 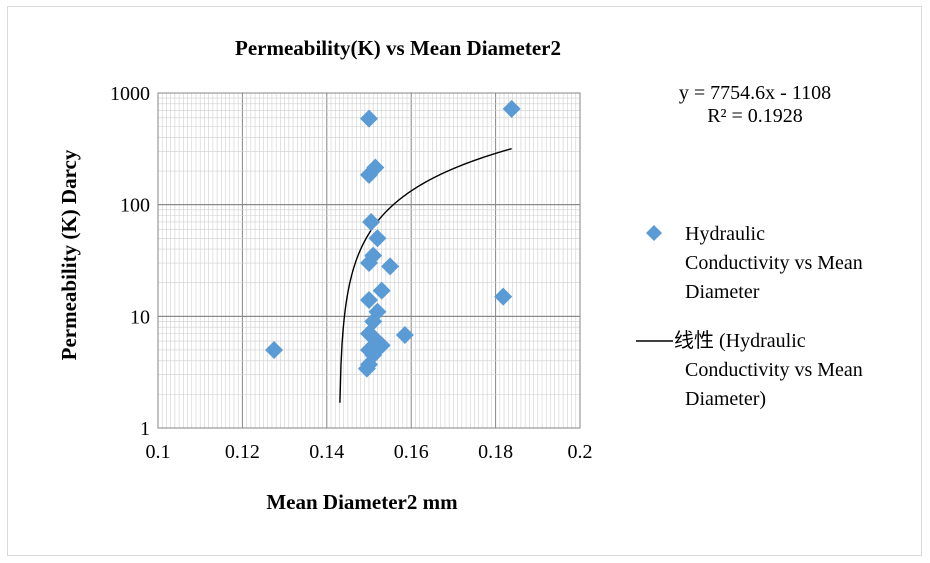 I want to click on x-tick-label: 0.16, so click(x=411, y=452).